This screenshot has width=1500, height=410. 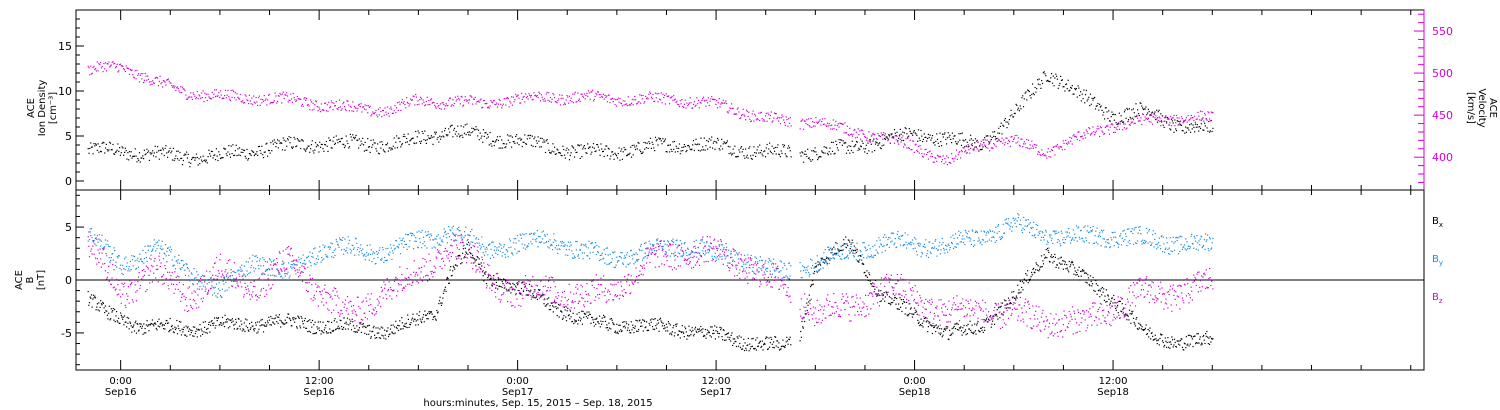 What do you see at coordinates (1470, 108) in the screenshot?
I see `velocity-label-line3: [km/s]` at bounding box center [1470, 108].